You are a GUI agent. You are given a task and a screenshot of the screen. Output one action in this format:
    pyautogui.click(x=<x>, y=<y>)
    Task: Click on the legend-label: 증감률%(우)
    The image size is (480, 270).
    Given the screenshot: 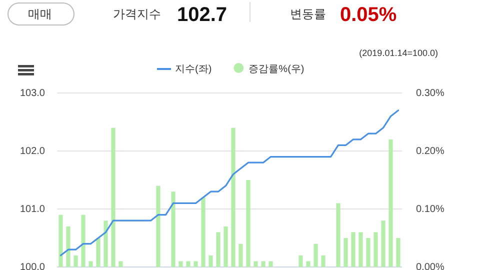 What is the action you would take?
    pyautogui.click(x=276, y=69)
    